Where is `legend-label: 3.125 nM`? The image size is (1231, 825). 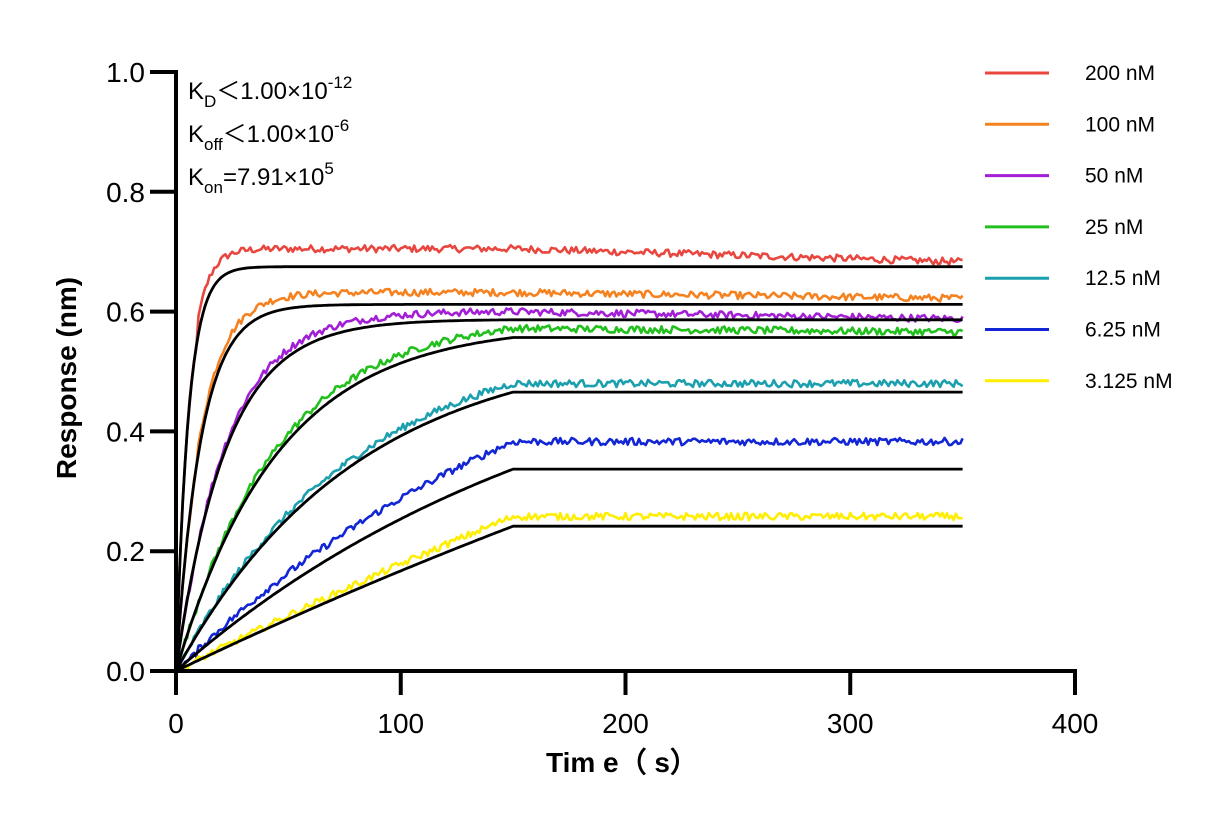
legend-label: 3.125 nM is located at coordinates (1129, 381).